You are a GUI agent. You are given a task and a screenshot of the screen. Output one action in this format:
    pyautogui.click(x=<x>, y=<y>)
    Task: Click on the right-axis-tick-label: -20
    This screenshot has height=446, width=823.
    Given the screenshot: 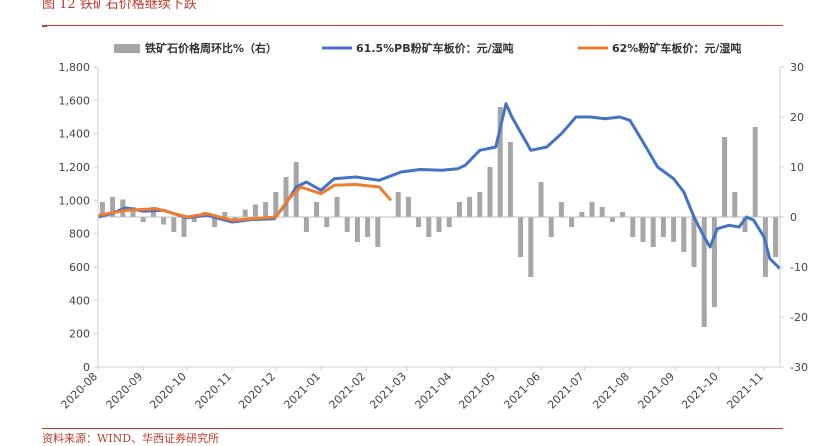 What is the action you would take?
    pyautogui.click(x=799, y=317)
    